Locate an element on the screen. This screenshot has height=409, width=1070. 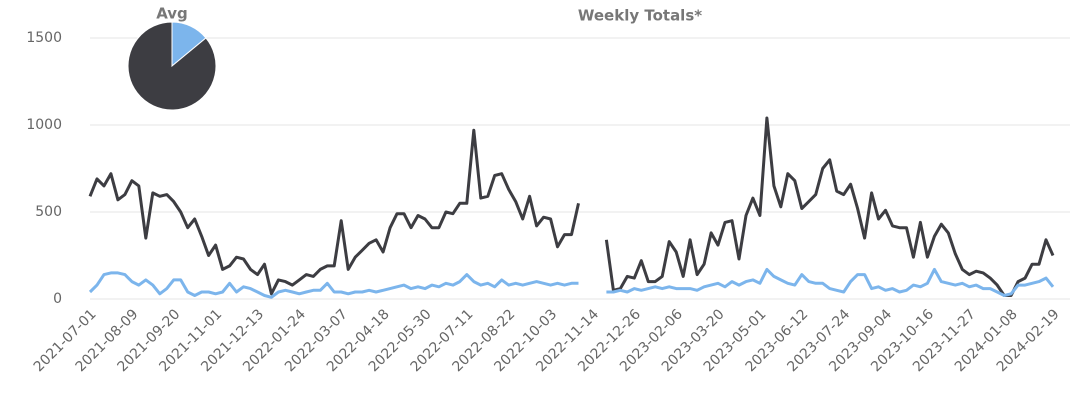
chart-title: Weekly Totals* is located at coordinates (640, 16).